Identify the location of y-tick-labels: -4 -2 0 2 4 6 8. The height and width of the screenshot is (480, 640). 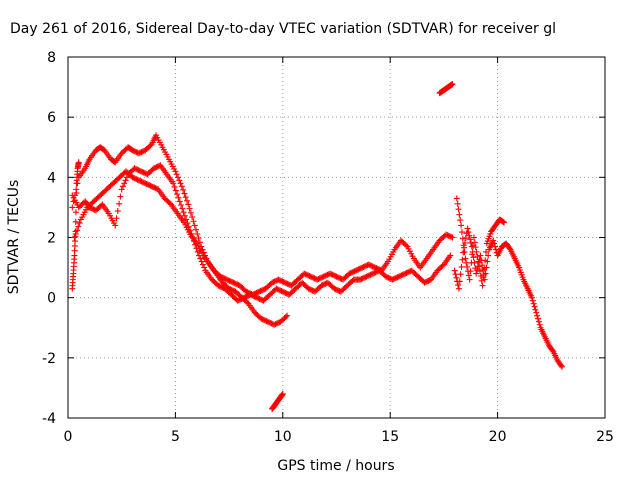
(49, 238).